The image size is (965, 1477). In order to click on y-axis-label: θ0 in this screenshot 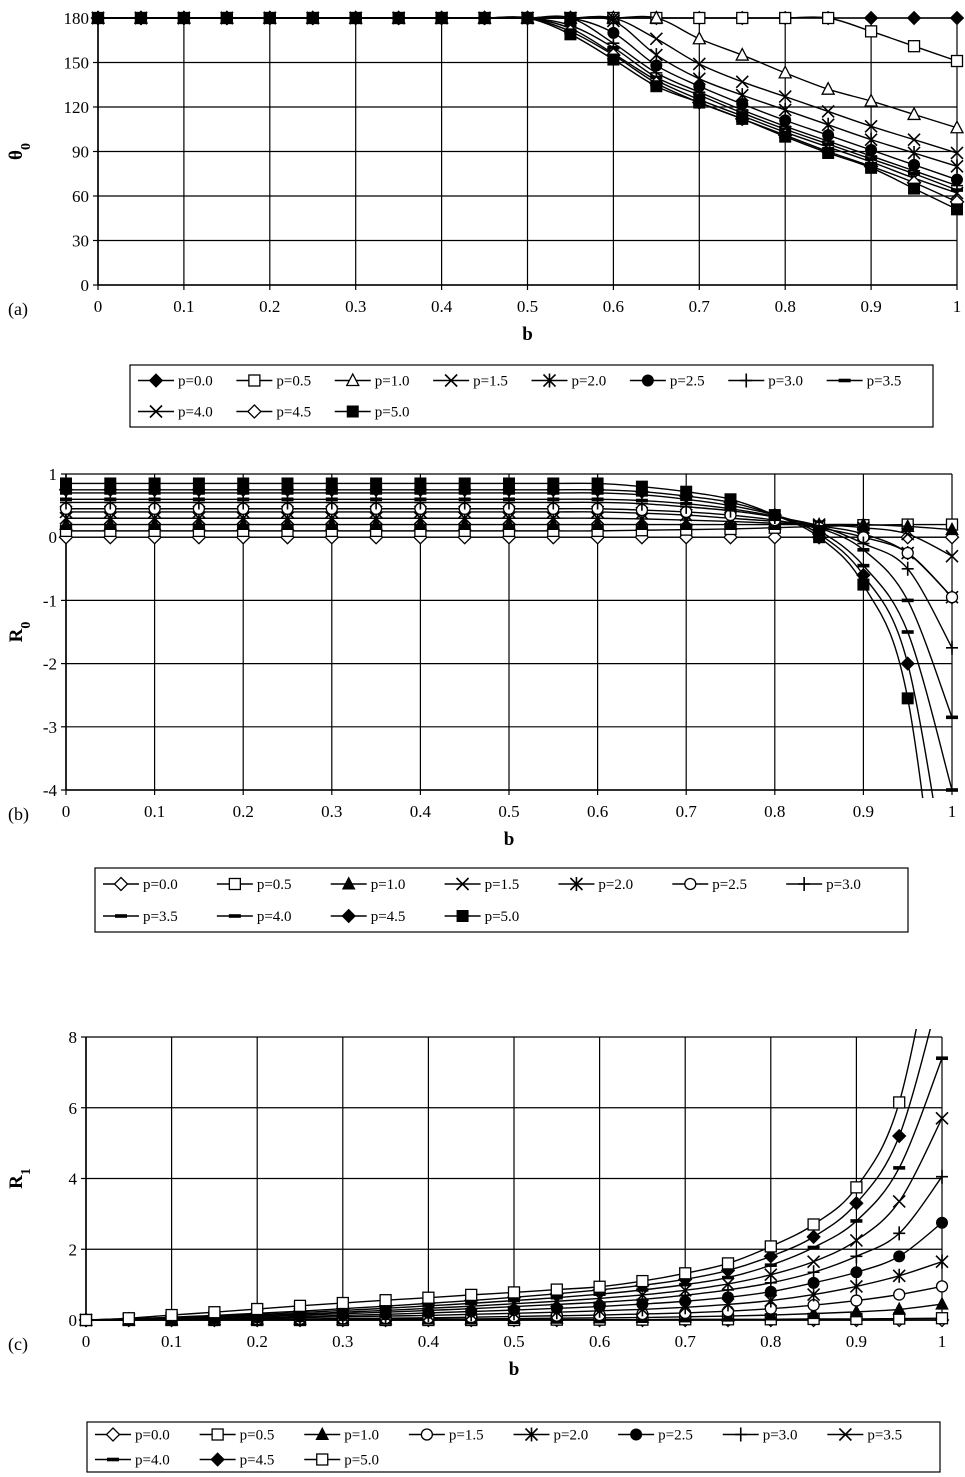, I will do `click(20, 151)`.